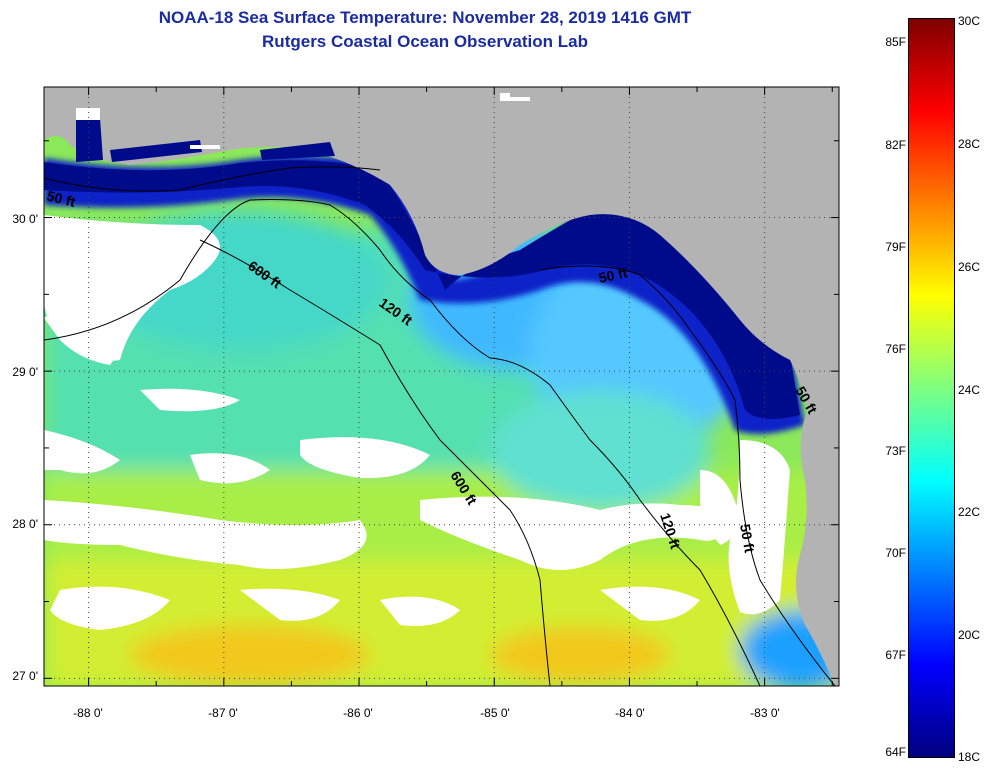 This screenshot has width=992, height=770. I want to click on colorbar-label-30c: 30C, so click(969, 21).